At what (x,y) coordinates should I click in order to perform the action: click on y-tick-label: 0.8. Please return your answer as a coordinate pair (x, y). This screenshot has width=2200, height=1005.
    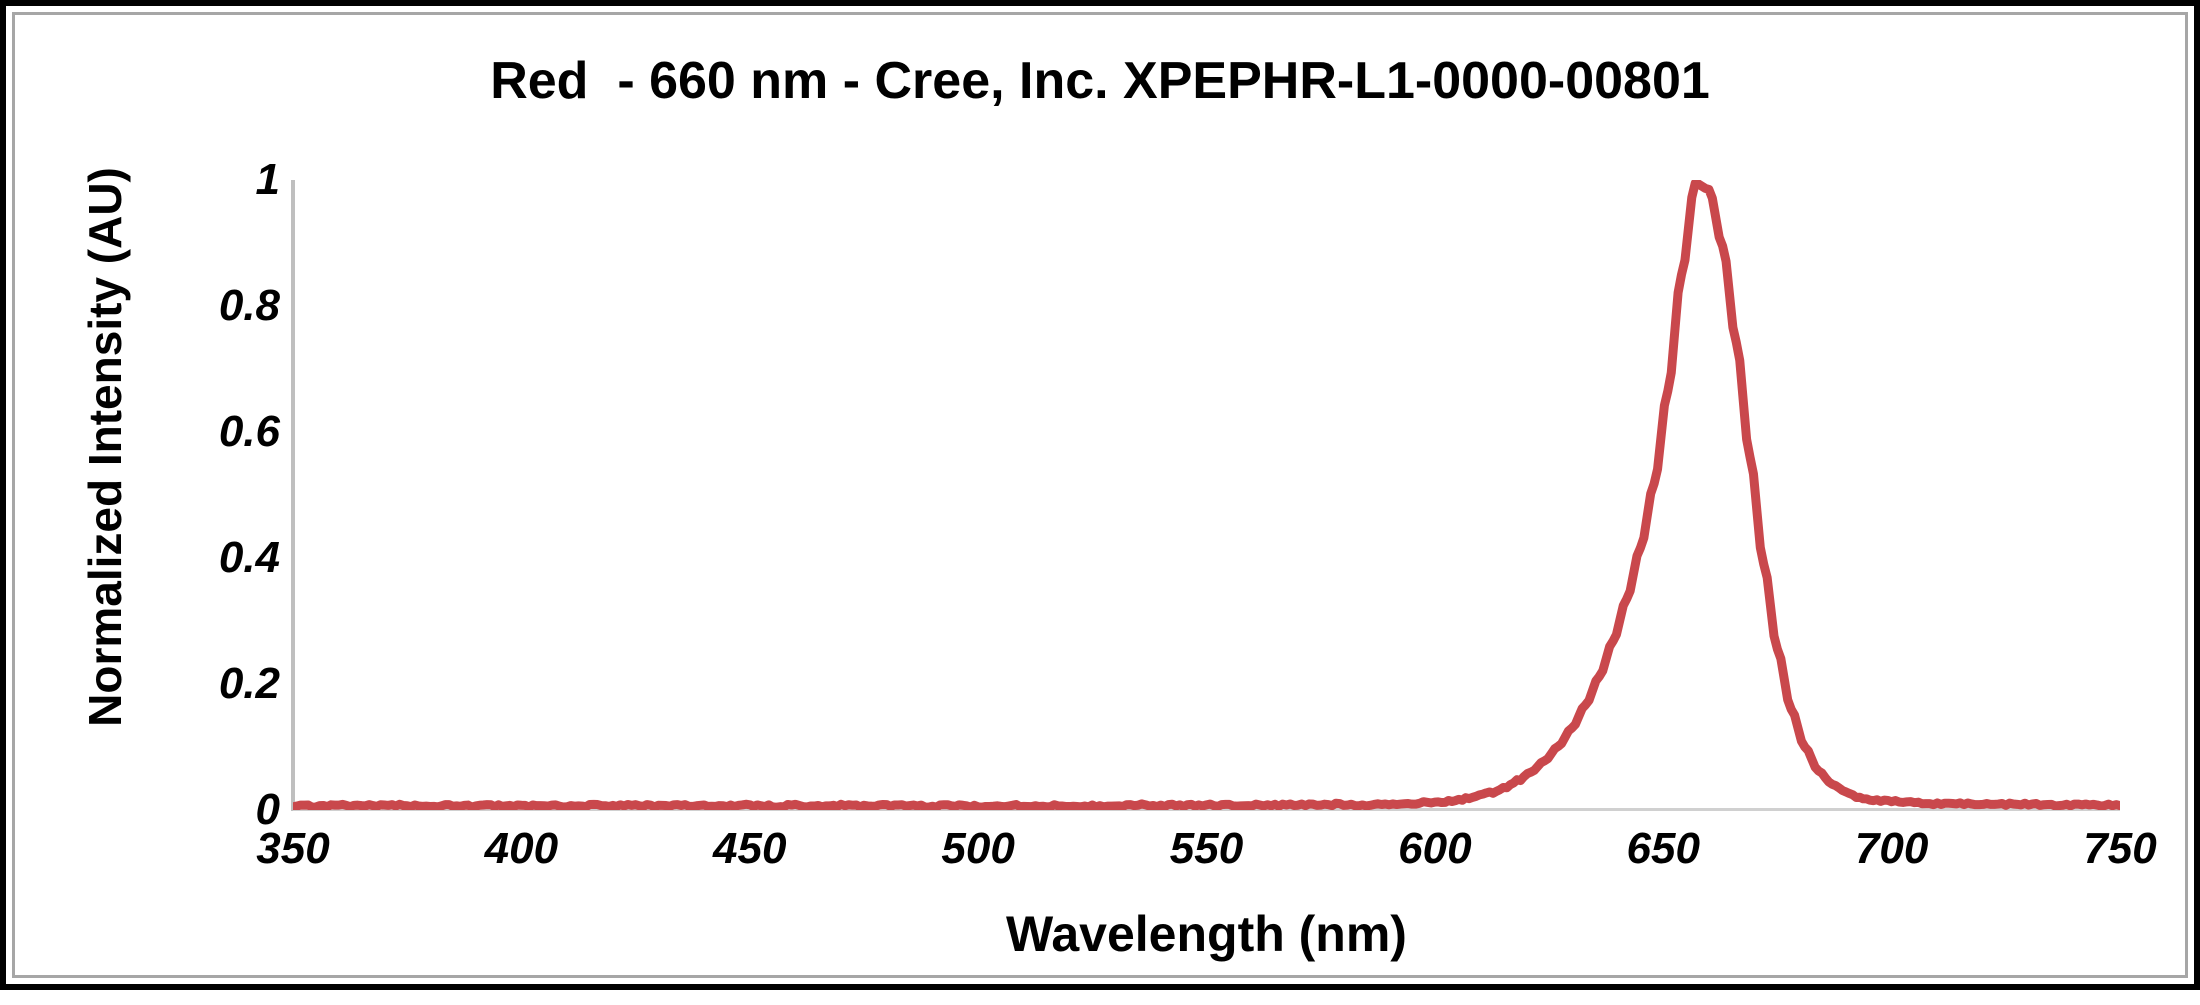
    Looking at the image, I should click on (249, 305).